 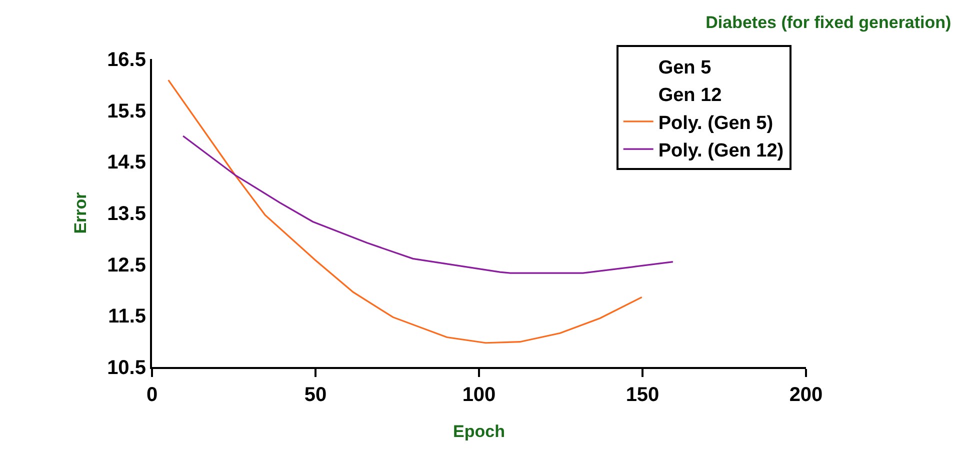 What do you see at coordinates (479, 395) in the screenshot?
I see `x-tick-label: 100` at bounding box center [479, 395].